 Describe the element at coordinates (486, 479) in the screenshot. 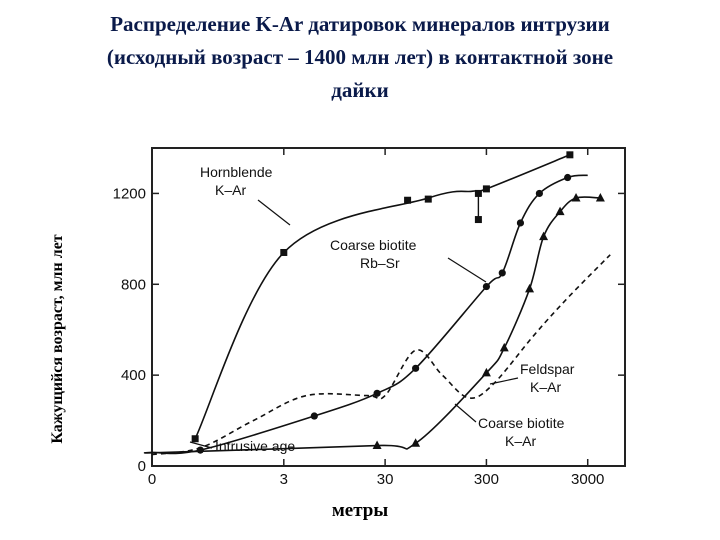

I see `x-tick-label: 300` at that location.